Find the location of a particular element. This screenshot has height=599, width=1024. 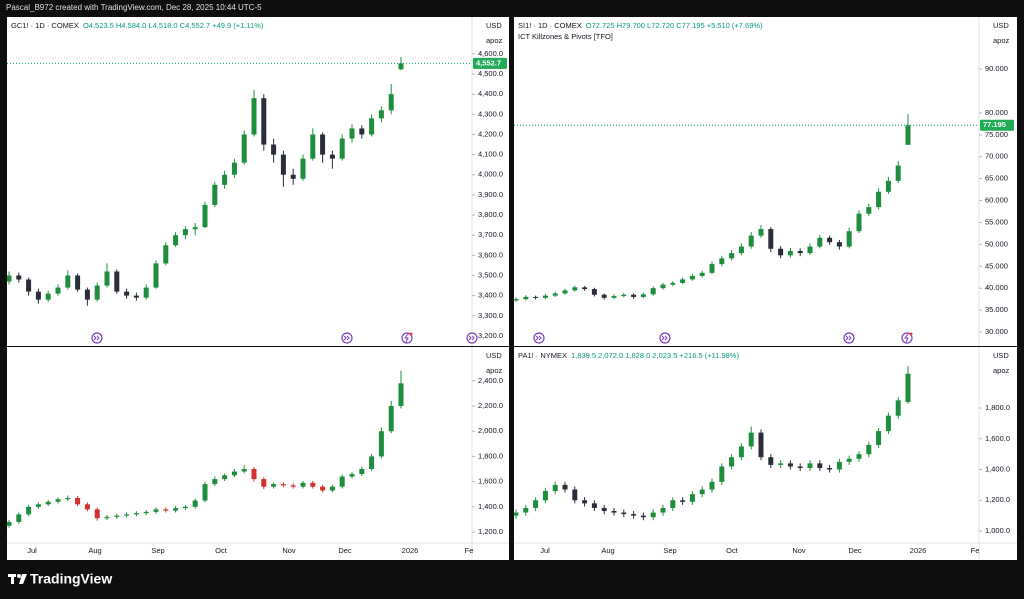

y-tick-label: 3,200.0 is located at coordinates (490, 335).